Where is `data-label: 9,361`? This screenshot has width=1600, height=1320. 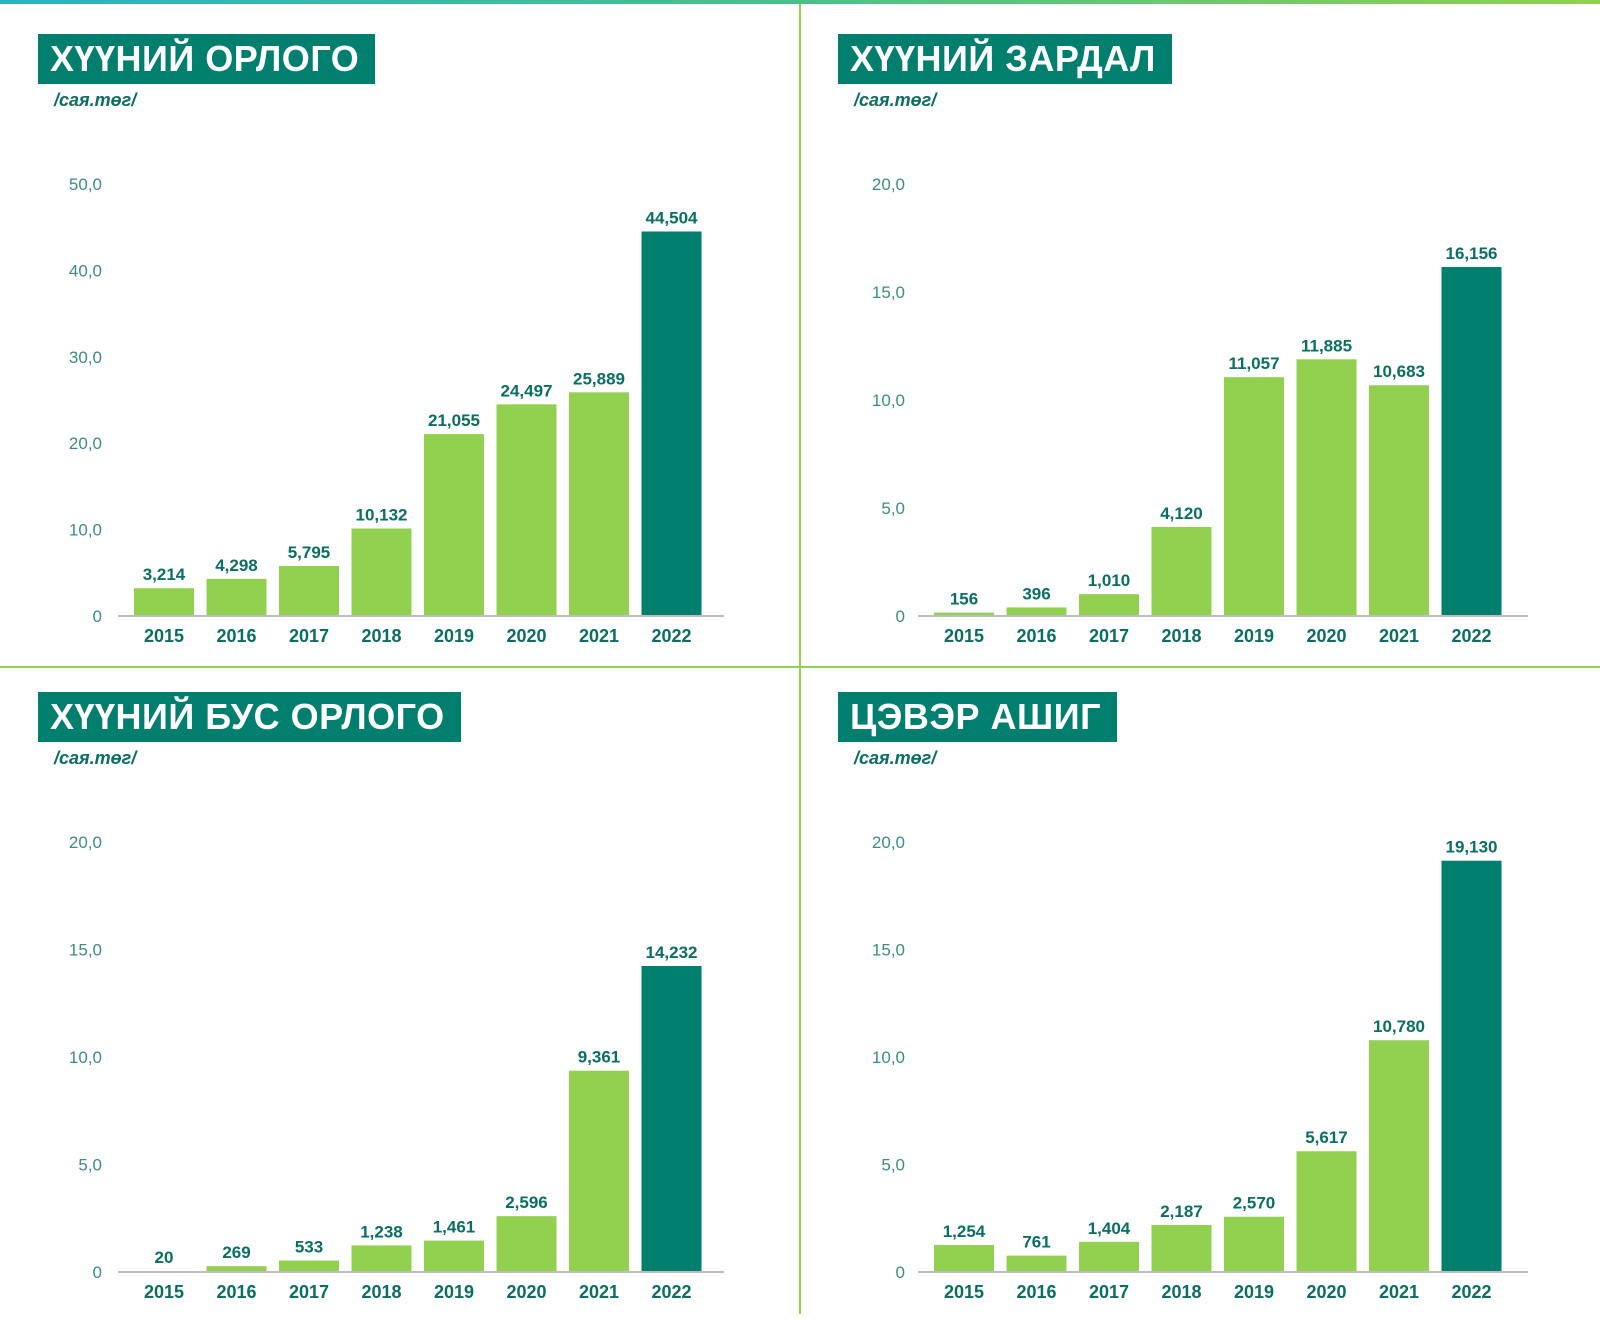 data-label: 9,361 is located at coordinates (599, 1057).